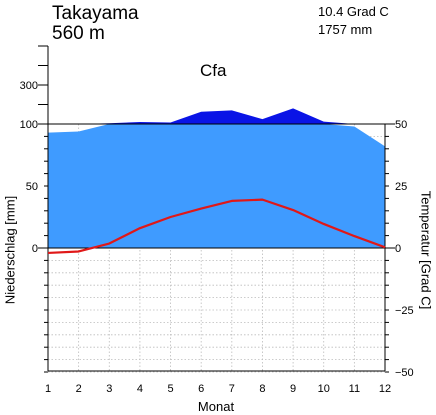  I want to click on month-tick-label: 4, so click(140, 389).